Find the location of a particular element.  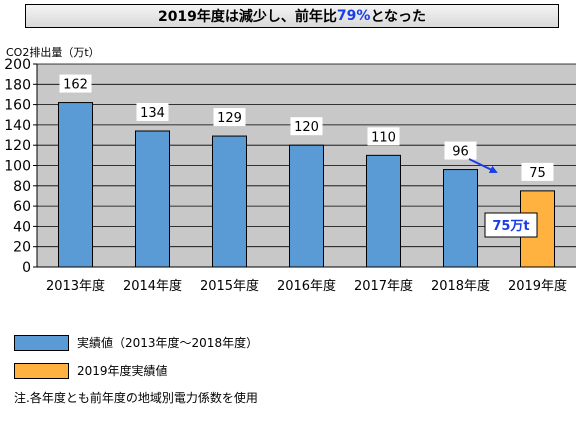

x-tick-label: 2016年度 is located at coordinates (306, 286).